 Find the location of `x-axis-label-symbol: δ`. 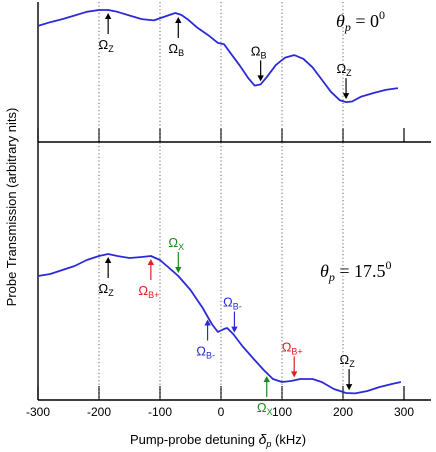

x-axis-label-symbol: δ is located at coordinates (263, 439).